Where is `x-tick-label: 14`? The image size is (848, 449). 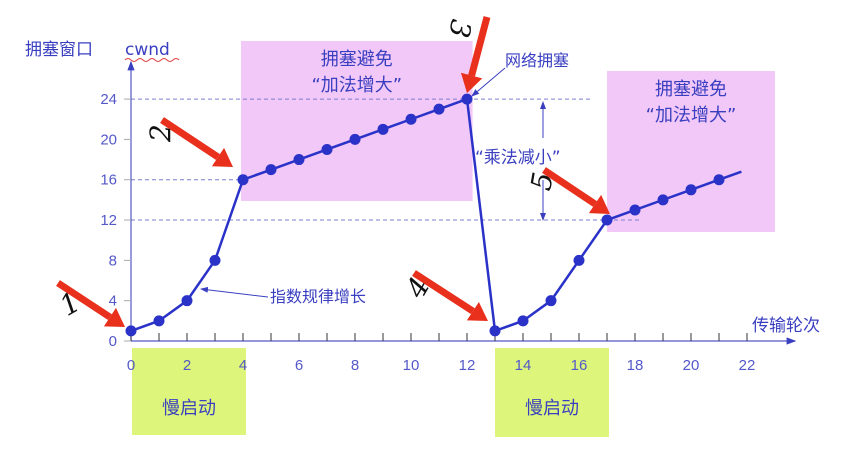
x-tick-label: 14 is located at coordinates (523, 365).